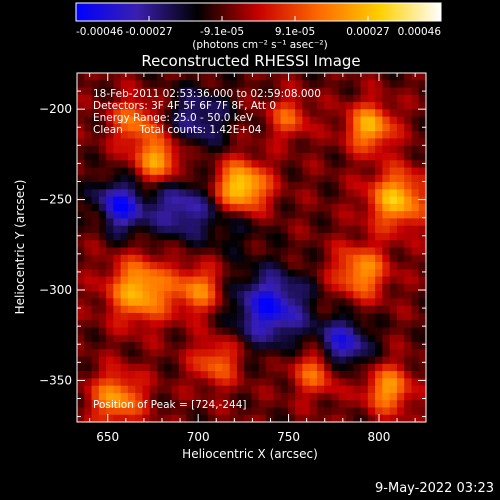 The height and width of the screenshot is (500, 500). Describe the element at coordinates (177, 130) in the screenshot. I see `annotation-clean: Clean Total counts: 1.42E+04` at that location.